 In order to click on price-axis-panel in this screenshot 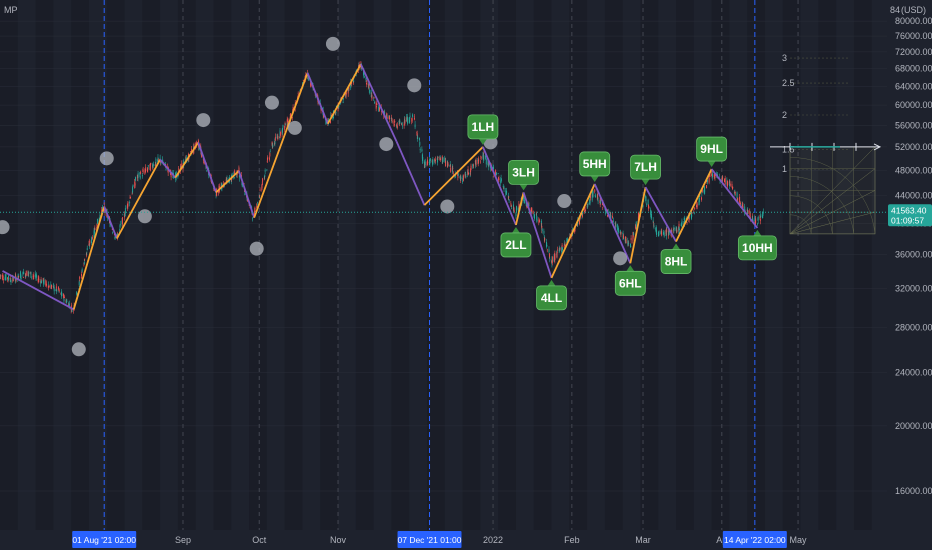, I will do `click(909, 265)`.